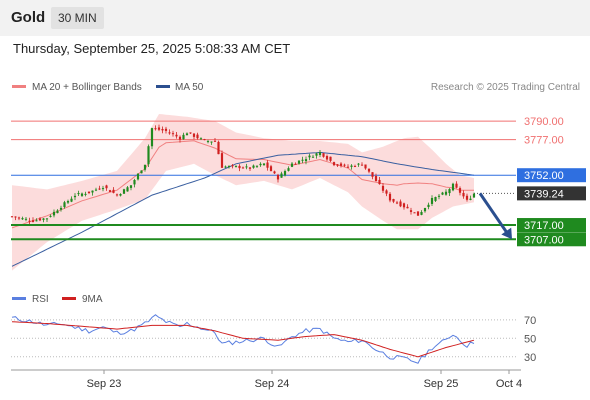  What do you see at coordinates (19, 298) in the screenshot?
I see `legend-swatch-rsi` at bounding box center [19, 298].